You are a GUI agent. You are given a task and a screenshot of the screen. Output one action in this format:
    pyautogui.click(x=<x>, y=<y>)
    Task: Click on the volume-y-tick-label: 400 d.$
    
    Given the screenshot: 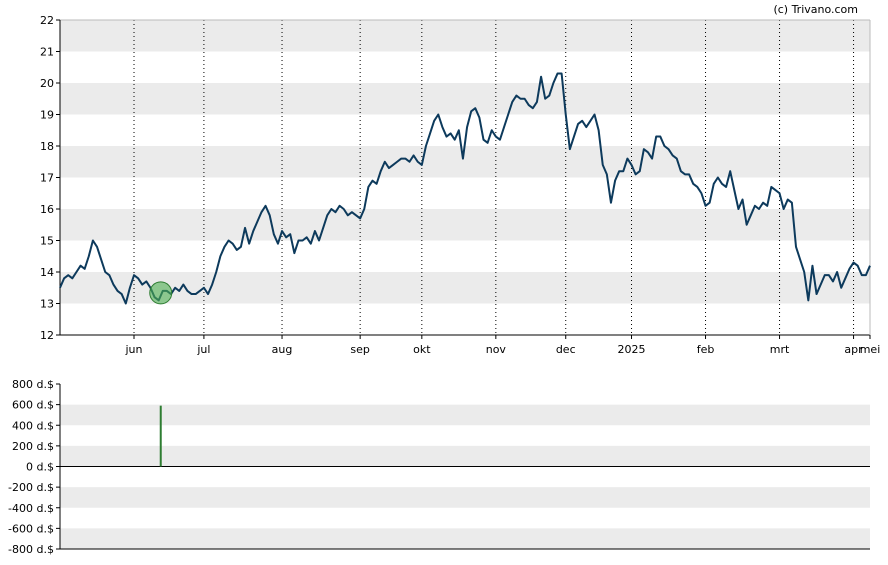 What is the action you would take?
    pyautogui.click(x=33, y=425)
    